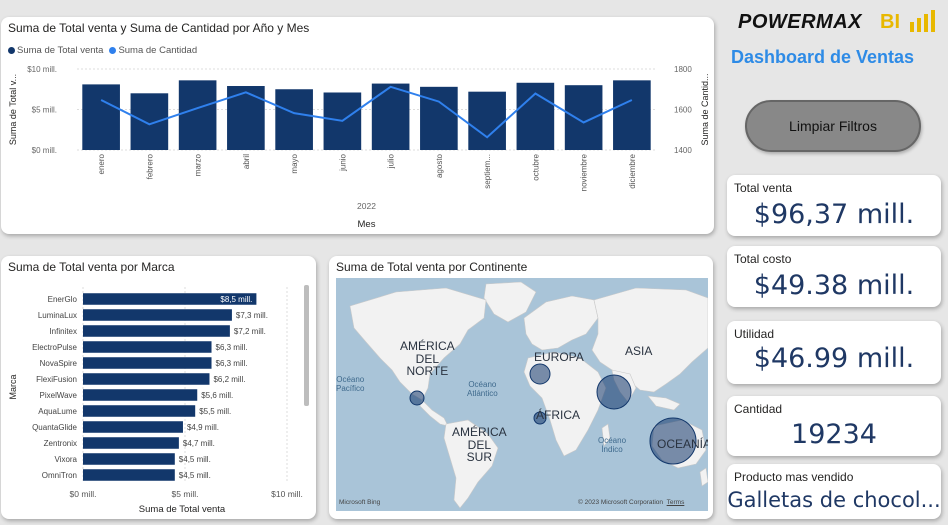 This screenshot has width=948, height=525. What do you see at coordinates (838, 23) in the screenshot?
I see `powermax-logo: POWERMAX BI` at bounding box center [838, 23].